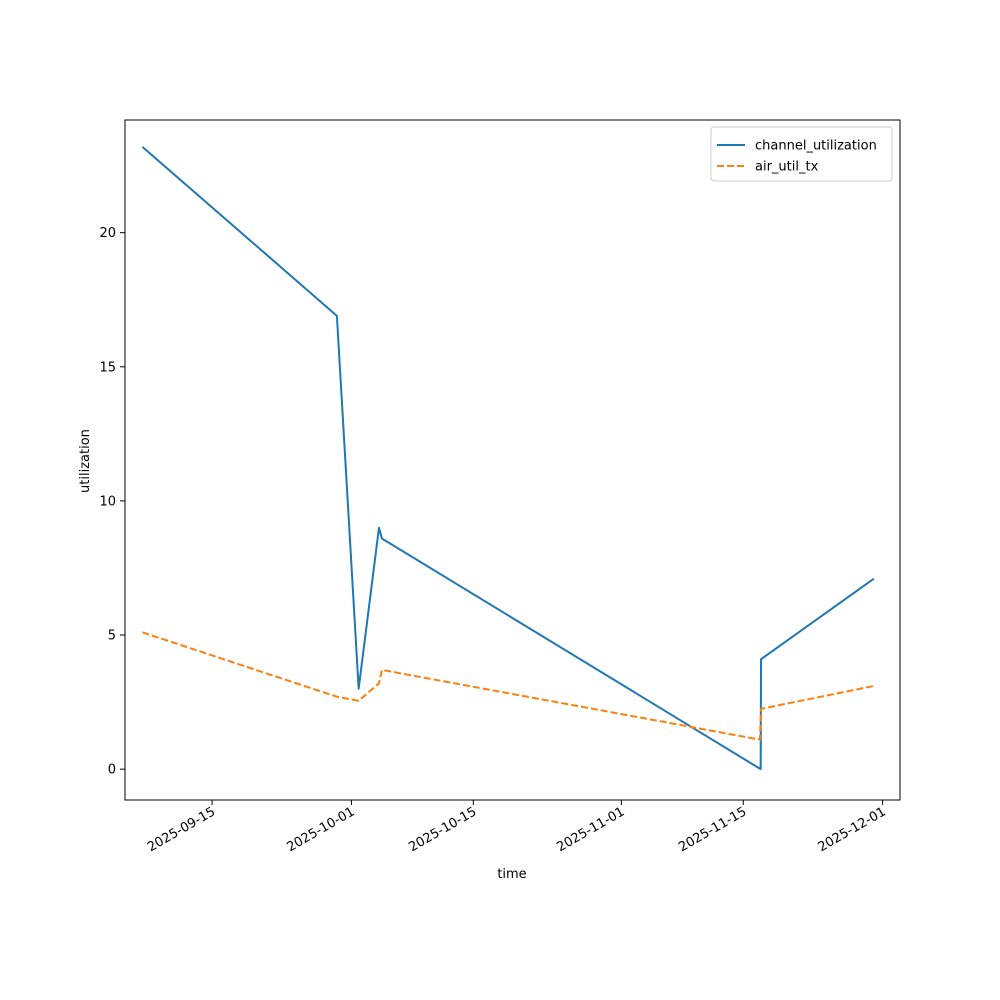  Describe the element at coordinates (107, 233) in the screenshot. I see `y-tick-label: 20` at that location.